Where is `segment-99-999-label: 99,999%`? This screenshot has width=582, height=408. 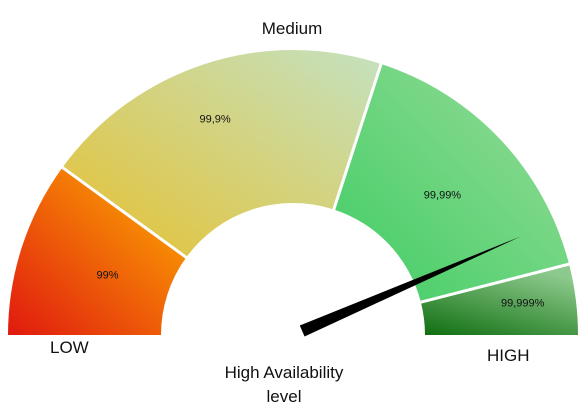
segment-99-999-label: 99,999% is located at coordinates (523, 303).